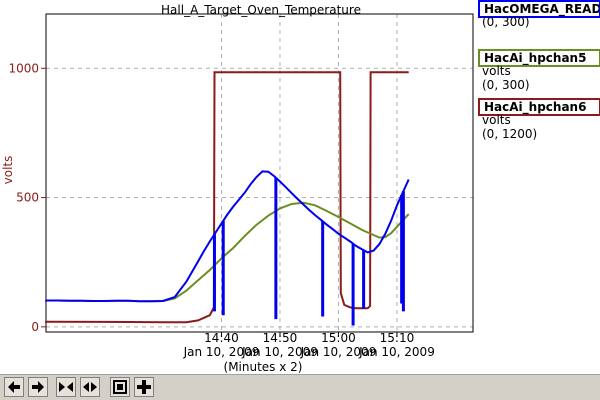  Describe the element at coordinates (396, 352) in the screenshot. I see `x-tick-date-3: Jan 10, 2009` at that location.